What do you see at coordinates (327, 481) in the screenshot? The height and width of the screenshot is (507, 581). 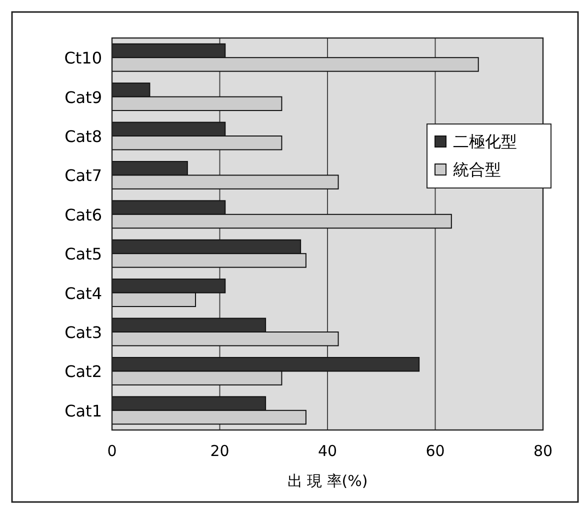 I see `x-axis-title: 出 現 率(%)` at bounding box center [327, 481].